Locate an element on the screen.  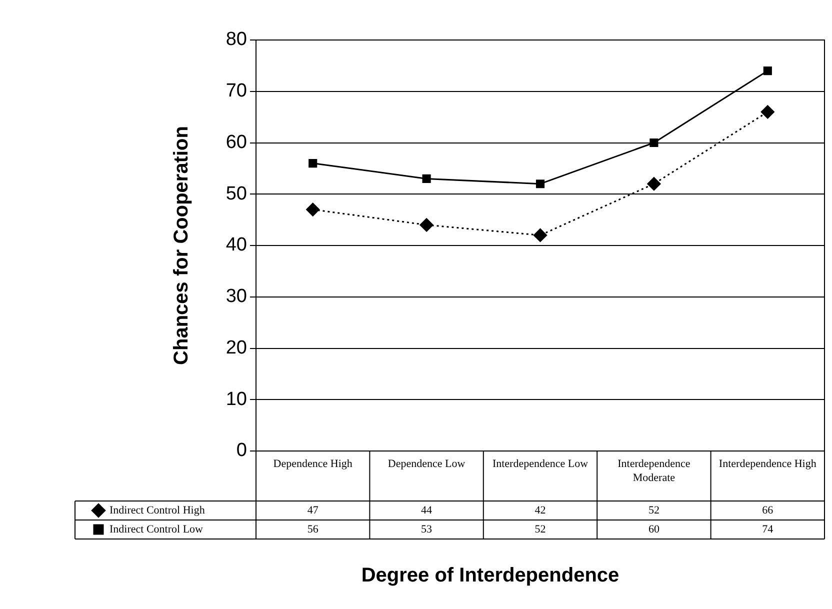
data-label: 56 is located at coordinates (313, 529).